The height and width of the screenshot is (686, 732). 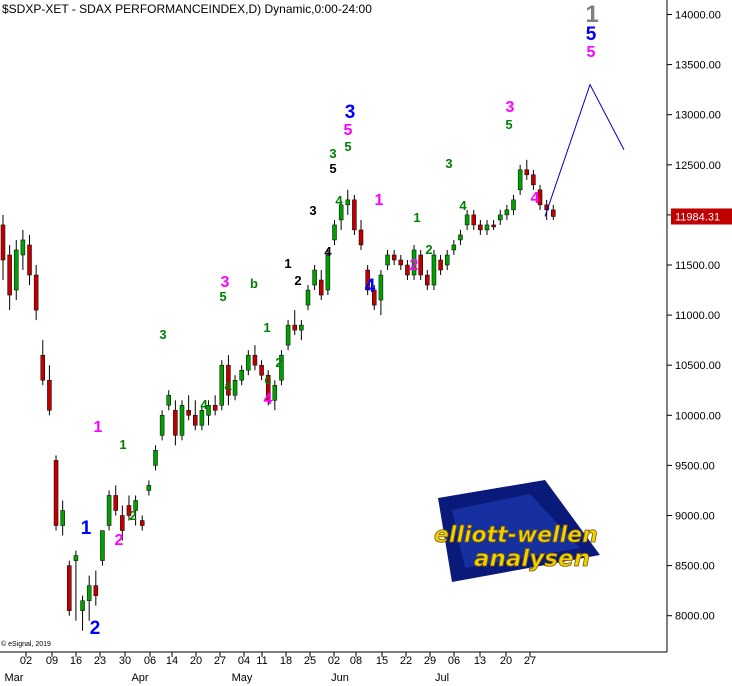 What do you see at coordinates (532, 559) in the screenshot?
I see `logo-text-2: analysen` at bounding box center [532, 559].